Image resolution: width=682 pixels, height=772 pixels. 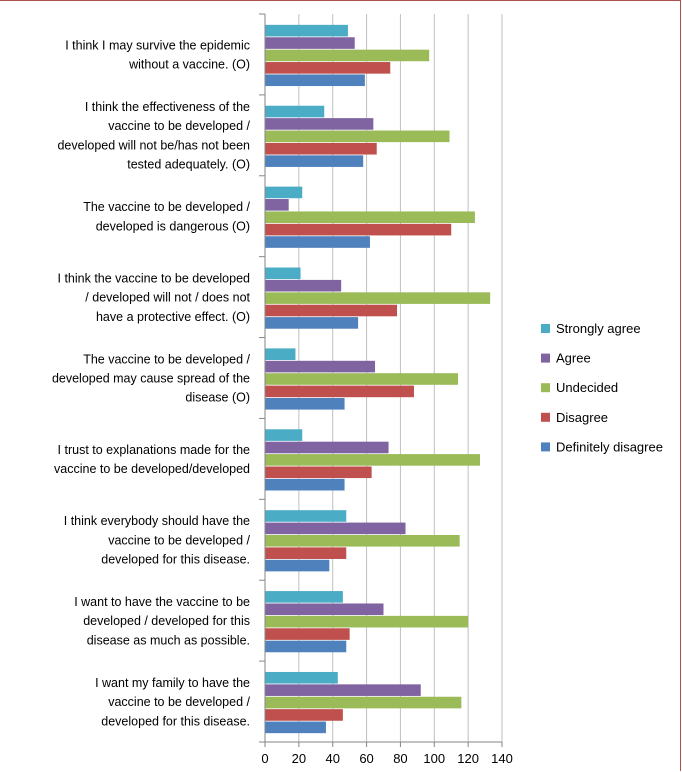 I want to click on category-label-line: developed / developed for this, so click(x=166, y=621).